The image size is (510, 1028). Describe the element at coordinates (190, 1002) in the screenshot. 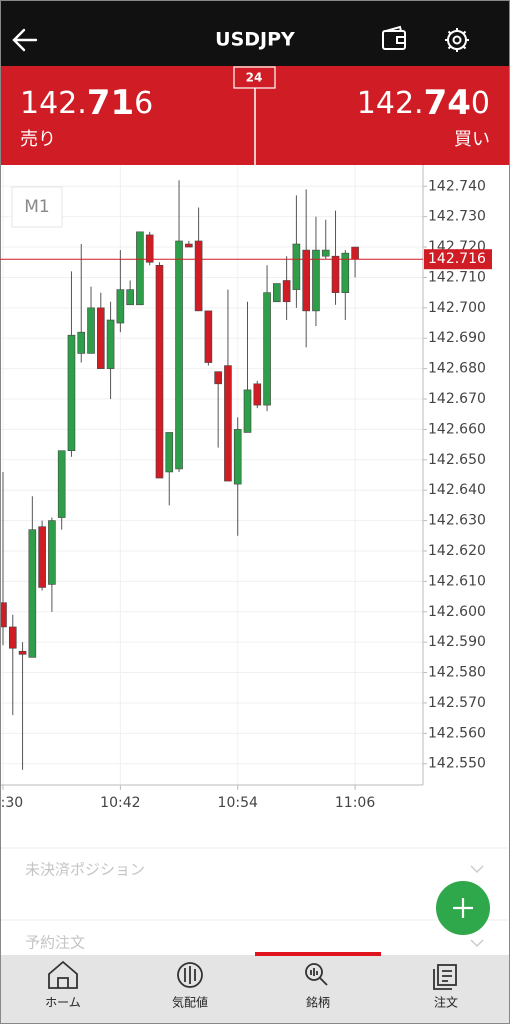

I see `nav-label: 気配値` at that location.